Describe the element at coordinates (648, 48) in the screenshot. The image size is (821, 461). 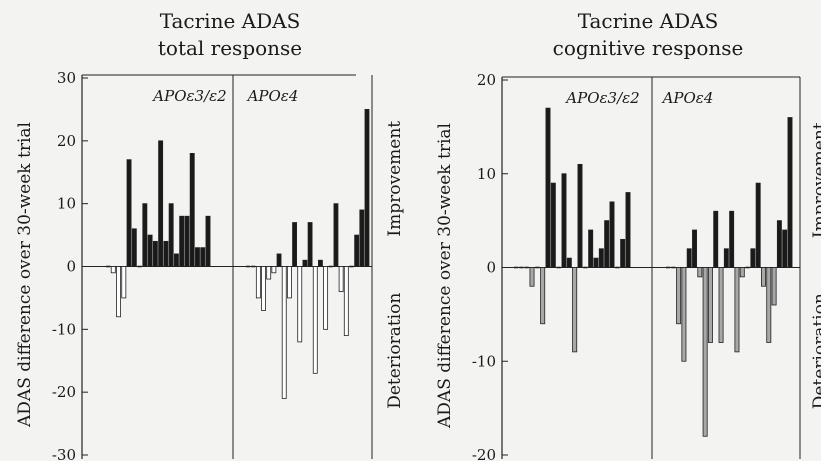
I see `chart-title-line: cognitive response` at that location.